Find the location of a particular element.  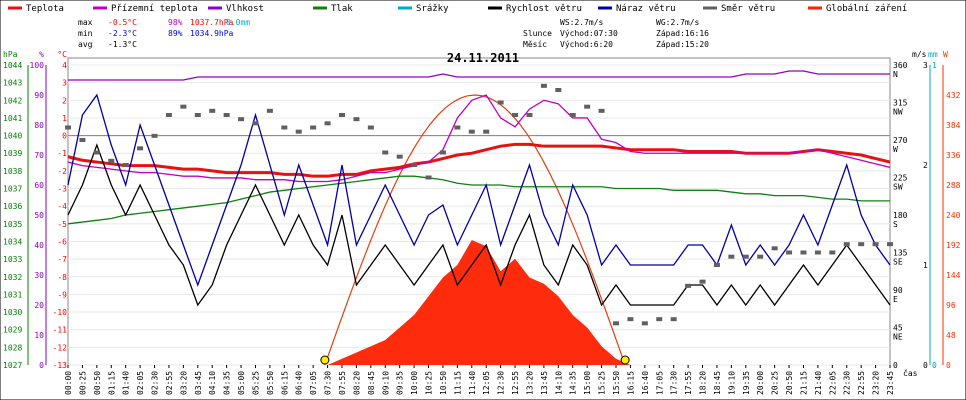

legend-label: Přízemní teplota is located at coordinates (154, 9).